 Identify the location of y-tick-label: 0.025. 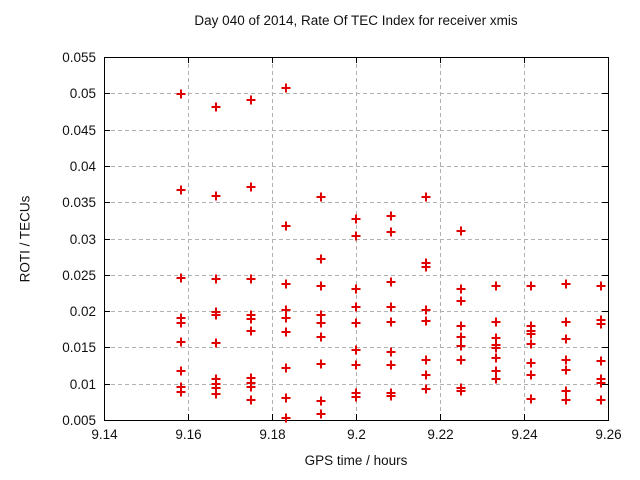
(79, 275).